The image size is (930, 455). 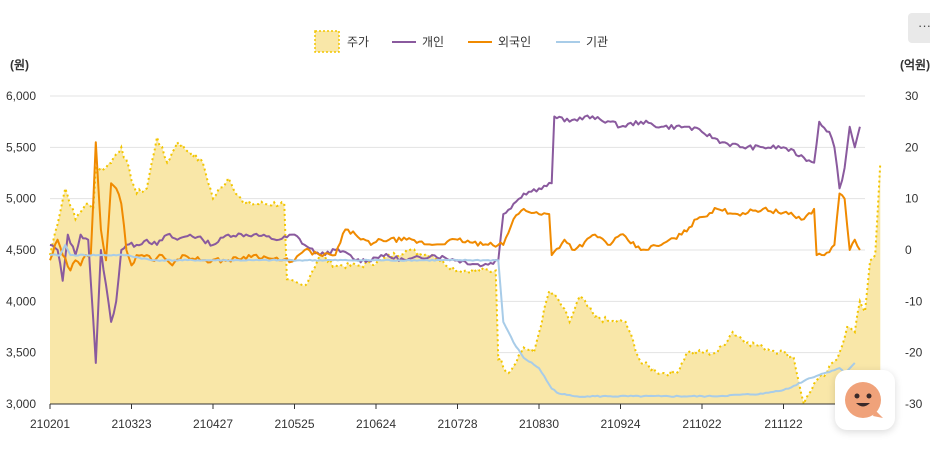 I want to click on right-tick-label: -30, so click(x=914, y=404).